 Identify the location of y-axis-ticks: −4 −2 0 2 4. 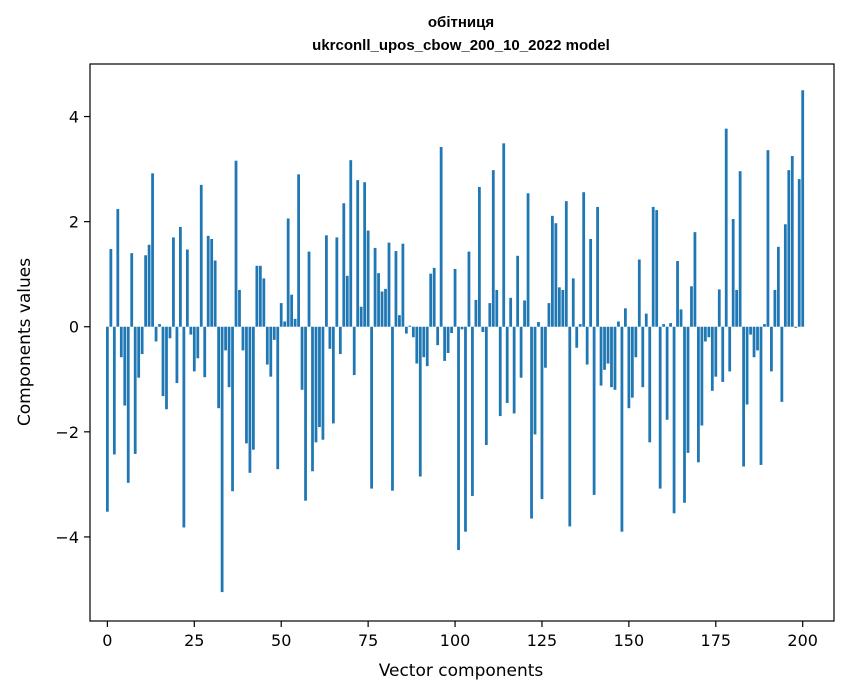
(72, 327).